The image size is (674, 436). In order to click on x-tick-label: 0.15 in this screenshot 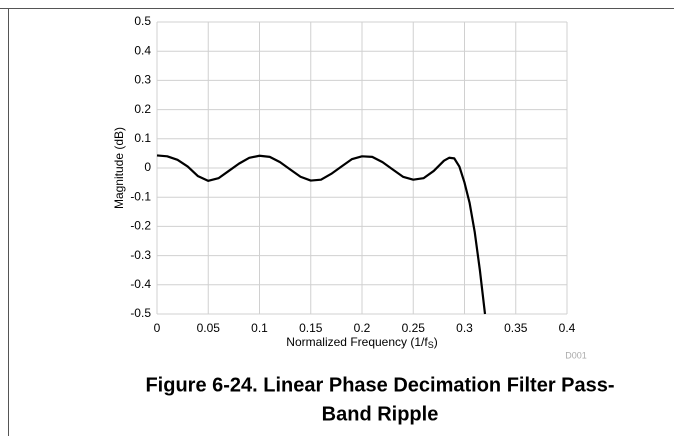, I will do `click(311, 328)`.